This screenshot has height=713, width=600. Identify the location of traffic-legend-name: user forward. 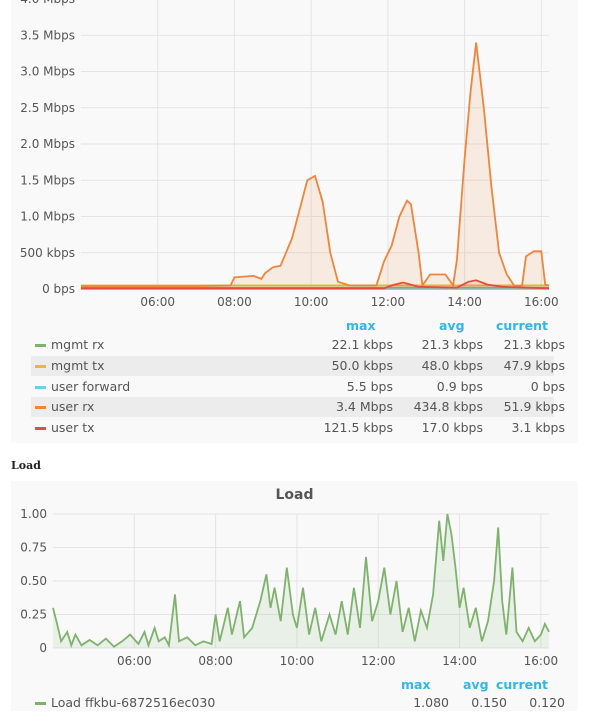
(91, 386).